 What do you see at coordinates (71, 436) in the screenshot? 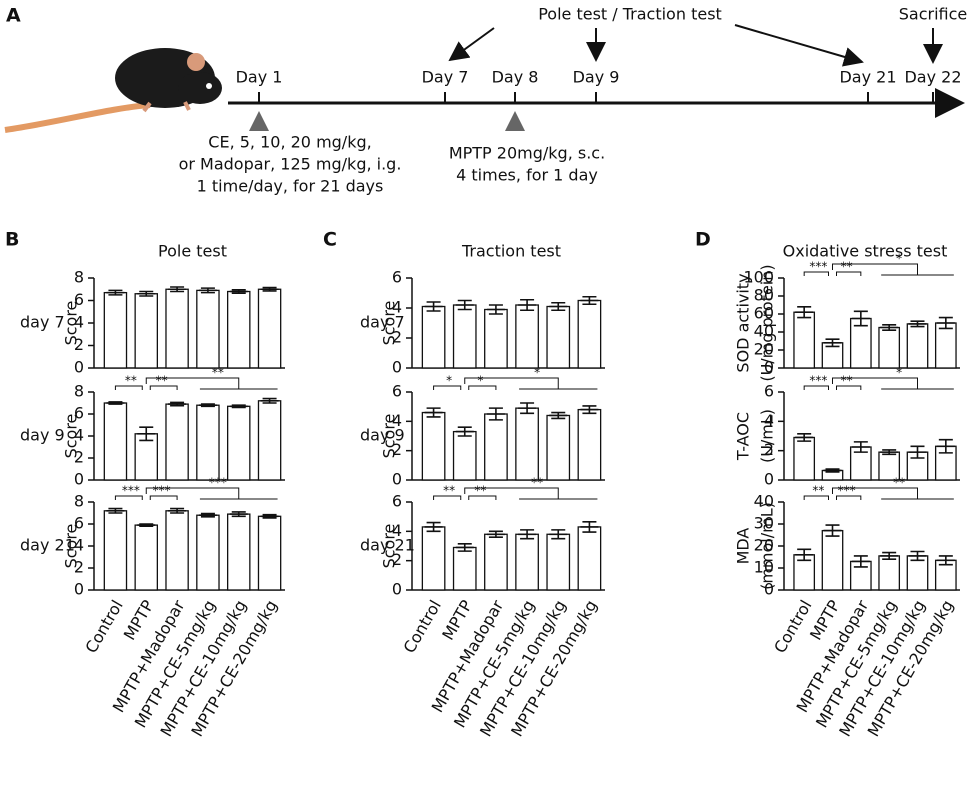
I see `y-axis-label: Score` at bounding box center [71, 436].